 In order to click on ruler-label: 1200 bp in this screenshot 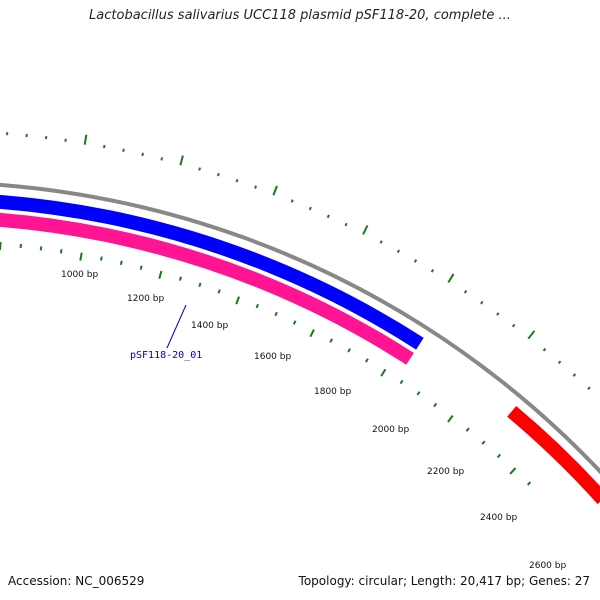, I will do `click(145, 299)`.